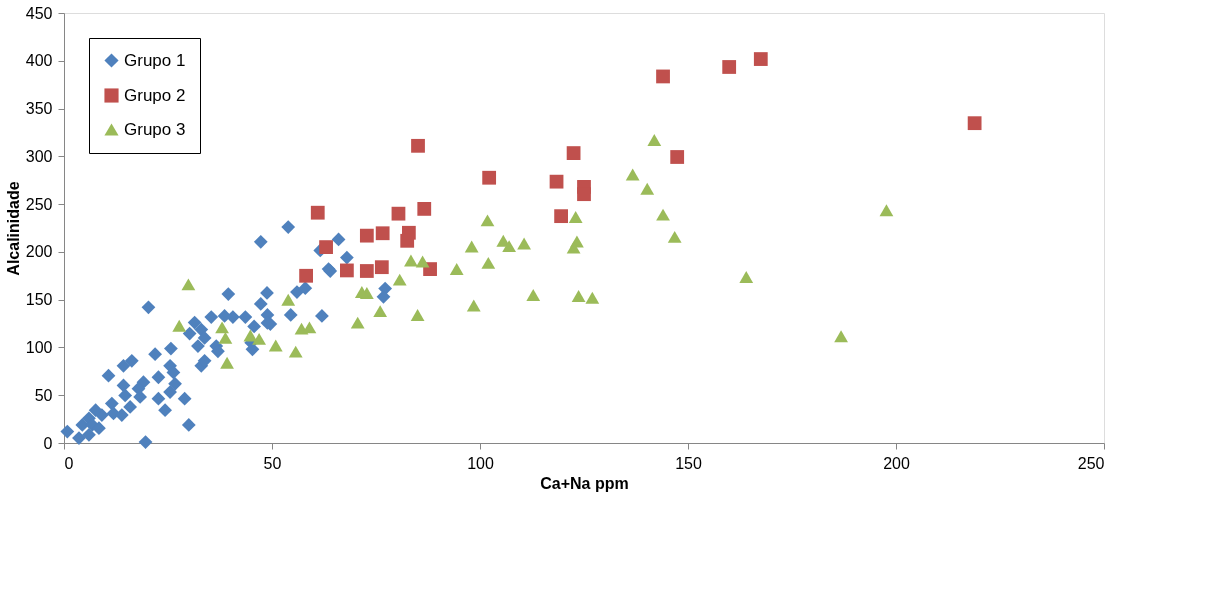  What do you see at coordinates (39, 156) in the screenshot?
I see `y-tick-label: 300` at bounding box center [39, 156].